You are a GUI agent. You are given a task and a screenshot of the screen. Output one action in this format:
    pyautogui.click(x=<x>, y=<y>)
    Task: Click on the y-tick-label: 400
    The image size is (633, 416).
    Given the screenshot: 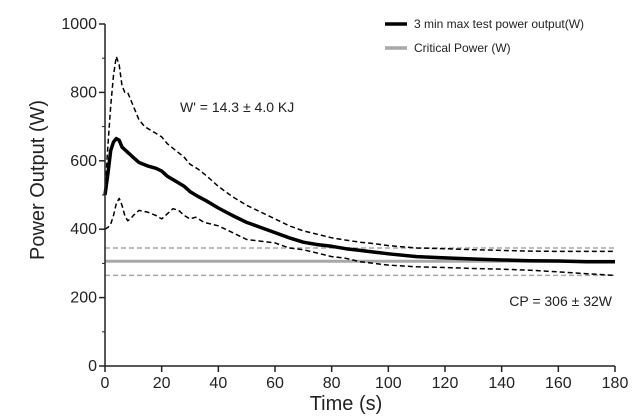 What is the action you would take?
    pyautogui.click(x=83, y=229)
    